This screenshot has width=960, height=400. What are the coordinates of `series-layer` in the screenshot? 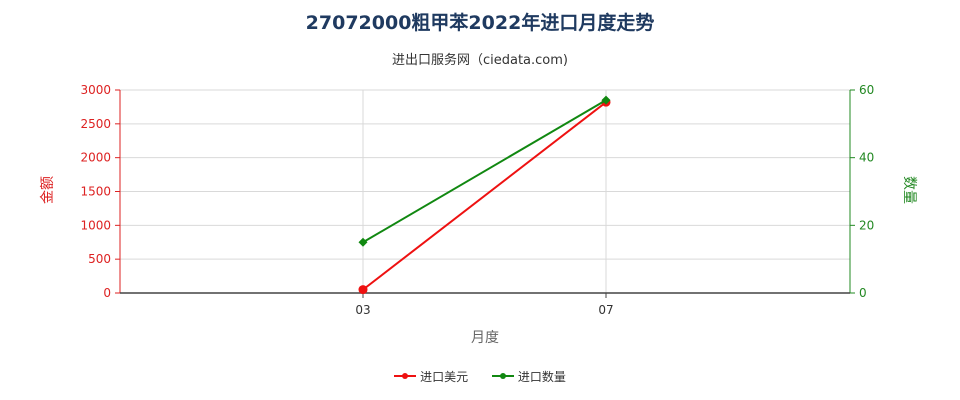 It's located at (484, 195).